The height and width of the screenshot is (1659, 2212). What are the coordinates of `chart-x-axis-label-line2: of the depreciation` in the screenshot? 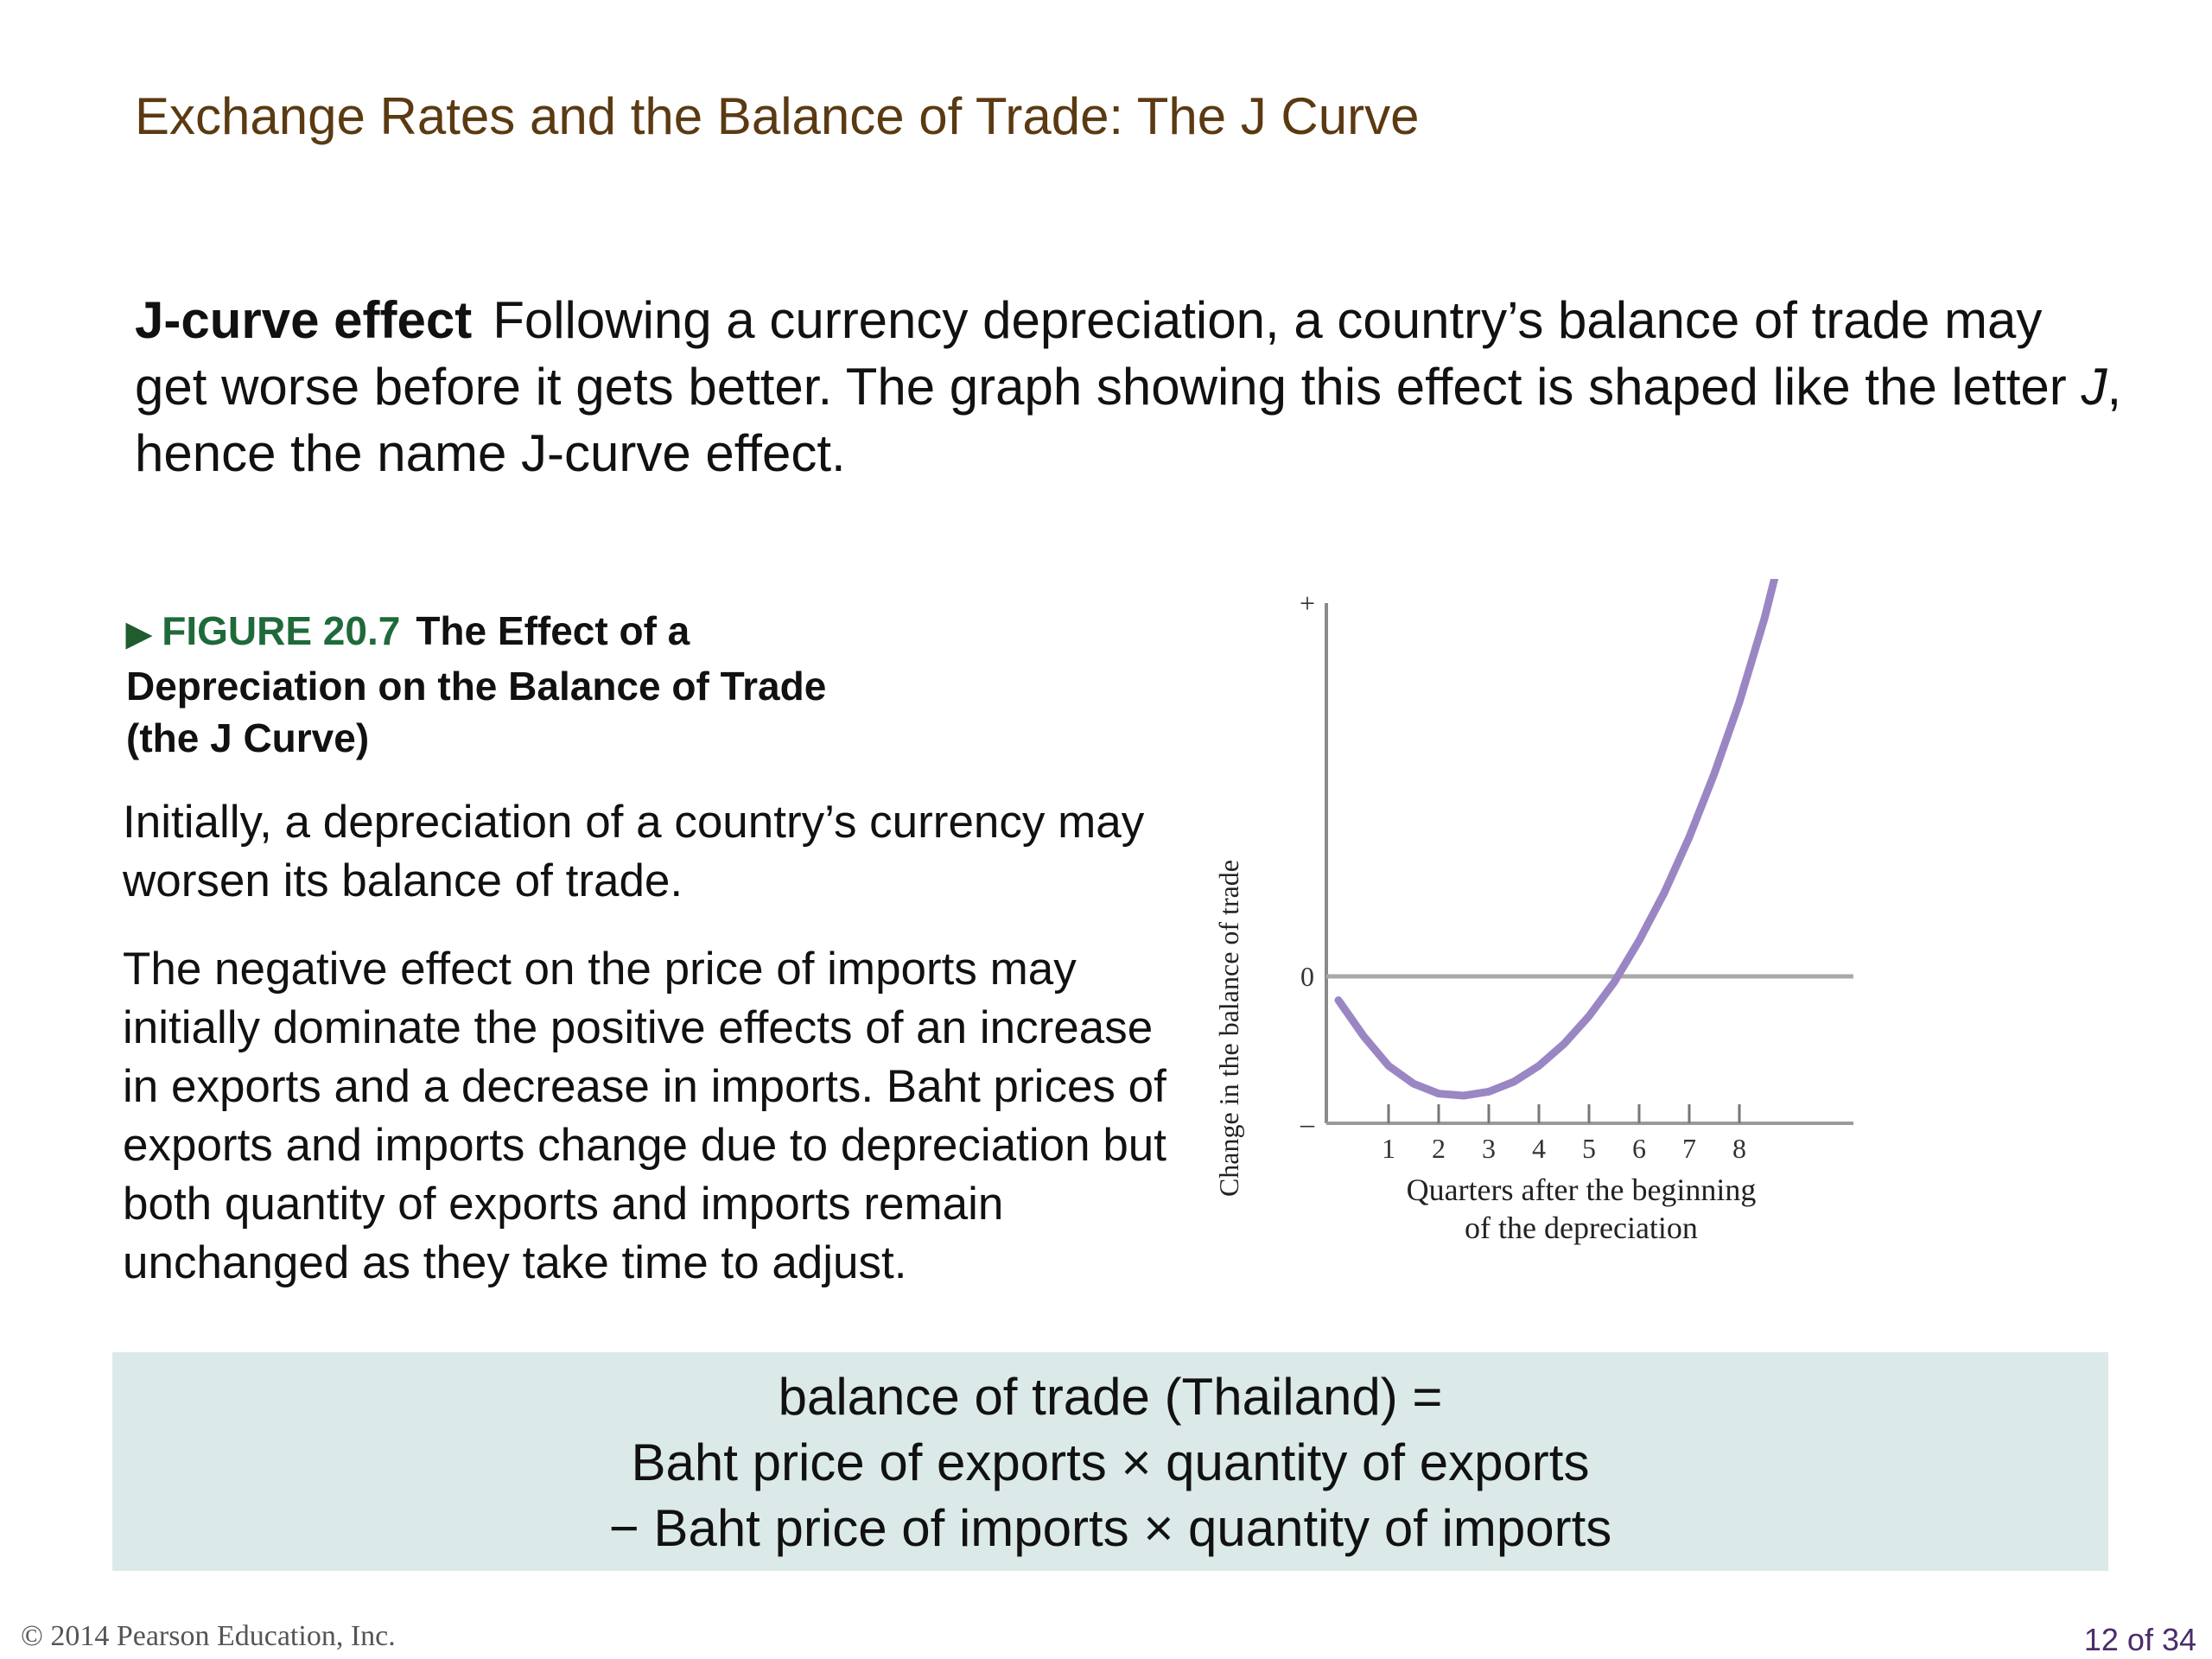 It's located at (1581, 1228).